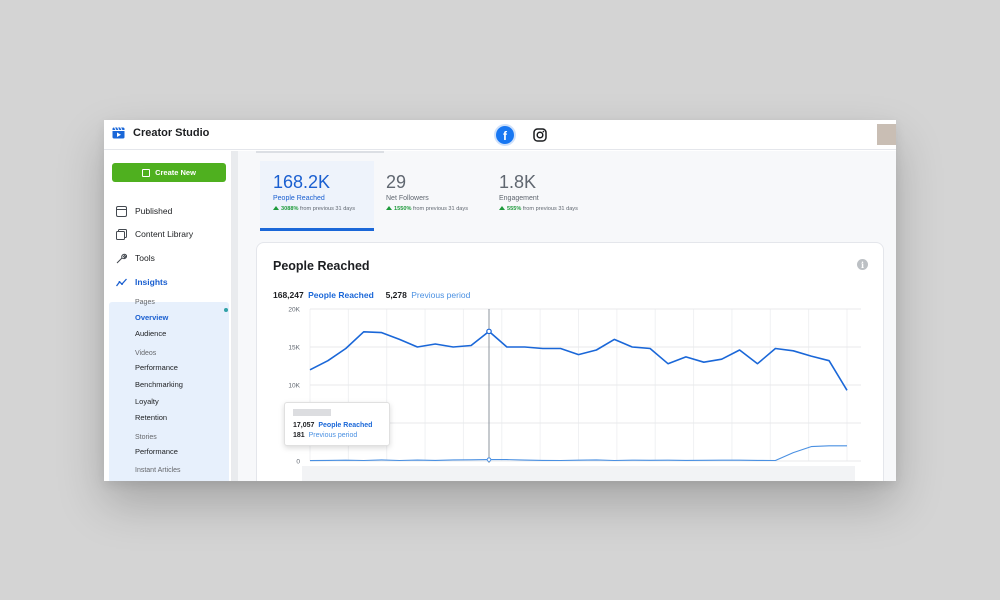 Image resolution: width=1000 pixels, height=600 pixels. What do you see at coordinates (171, 133) in the screenshot?
I see `app-title: Creator Studio` at bounding box center [171, 133].